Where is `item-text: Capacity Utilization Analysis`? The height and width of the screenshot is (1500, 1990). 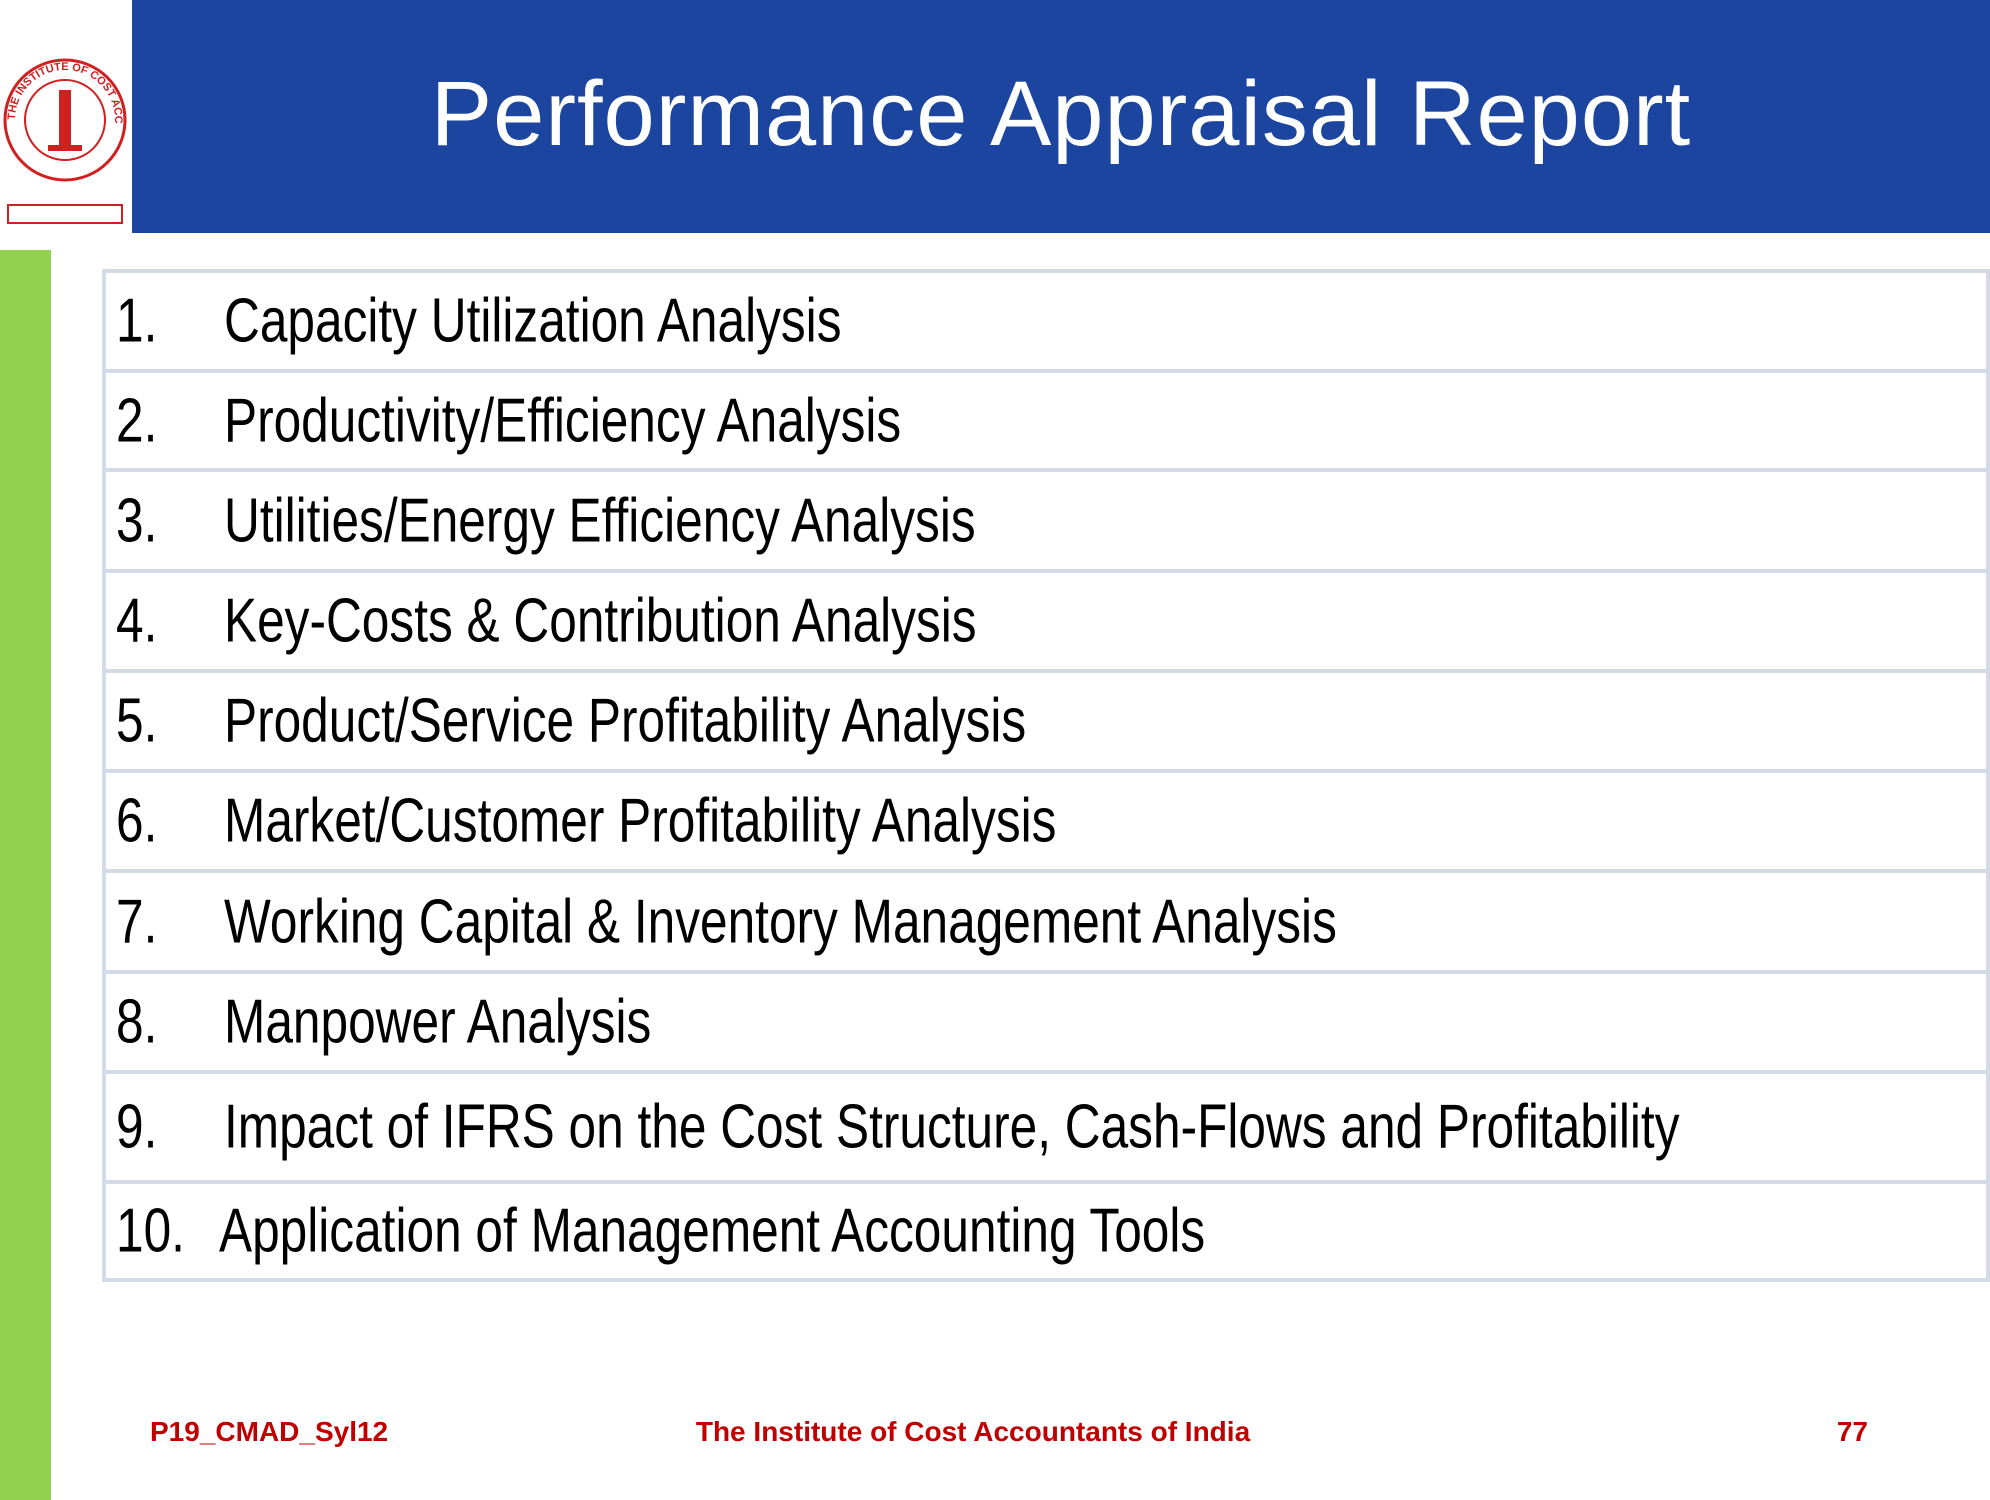
item-text: Capacity Utilization Analysis is located at coordinates (533, 321).